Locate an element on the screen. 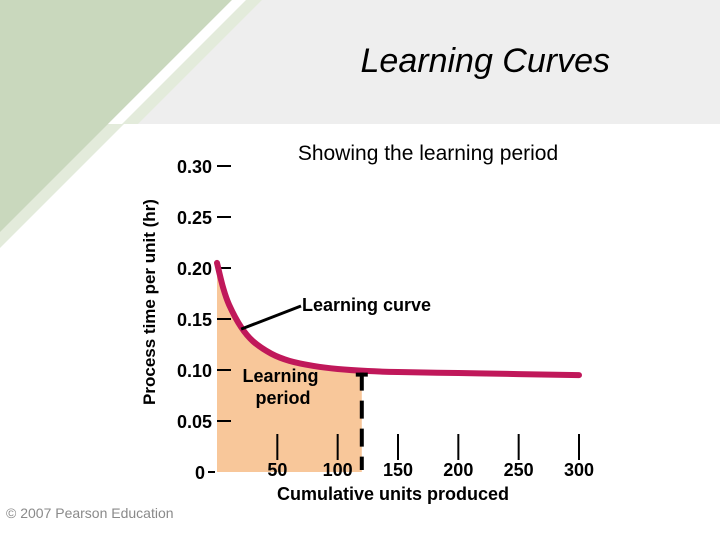  x-tick-label: 150 is located at coordinates (398, 470).